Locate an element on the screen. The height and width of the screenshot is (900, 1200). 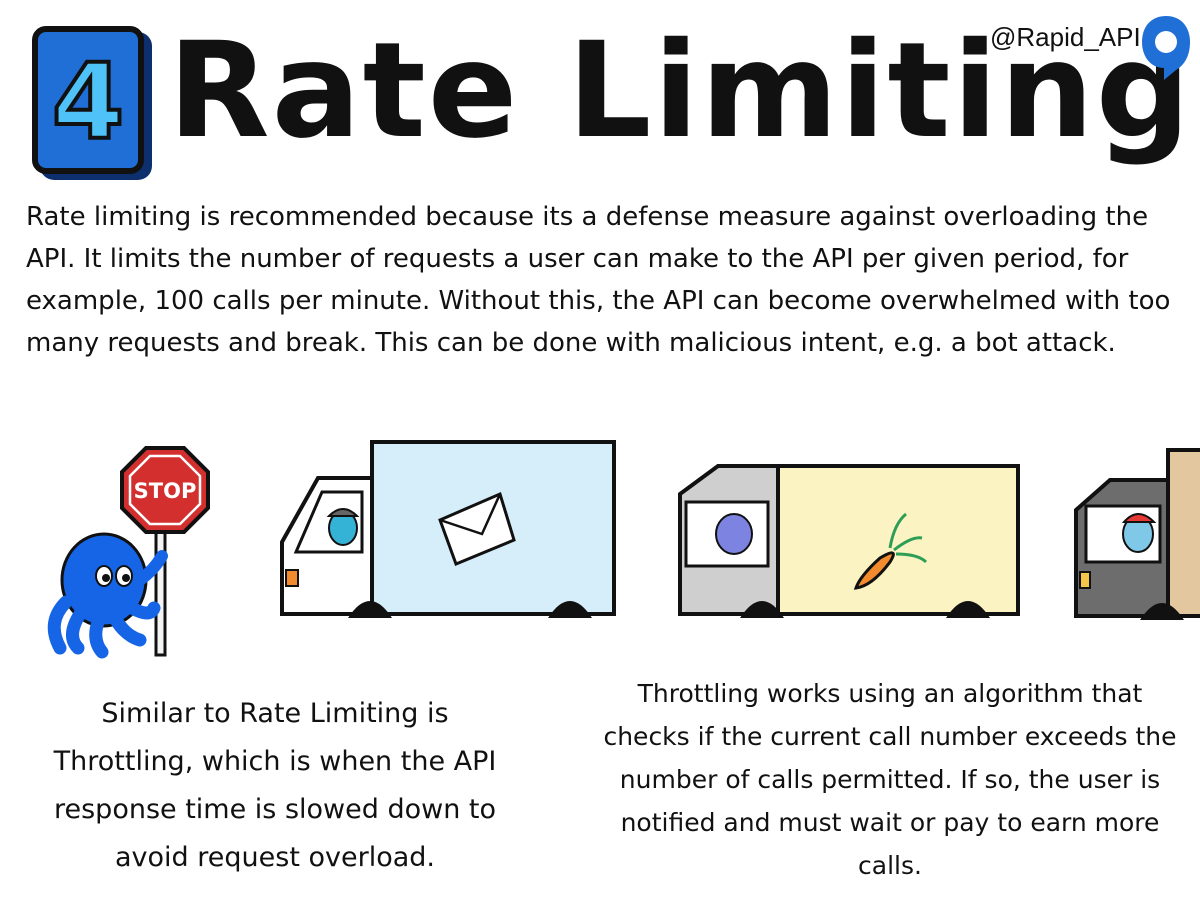
section-number-badge: 4 is located at coordinates (88, 100).